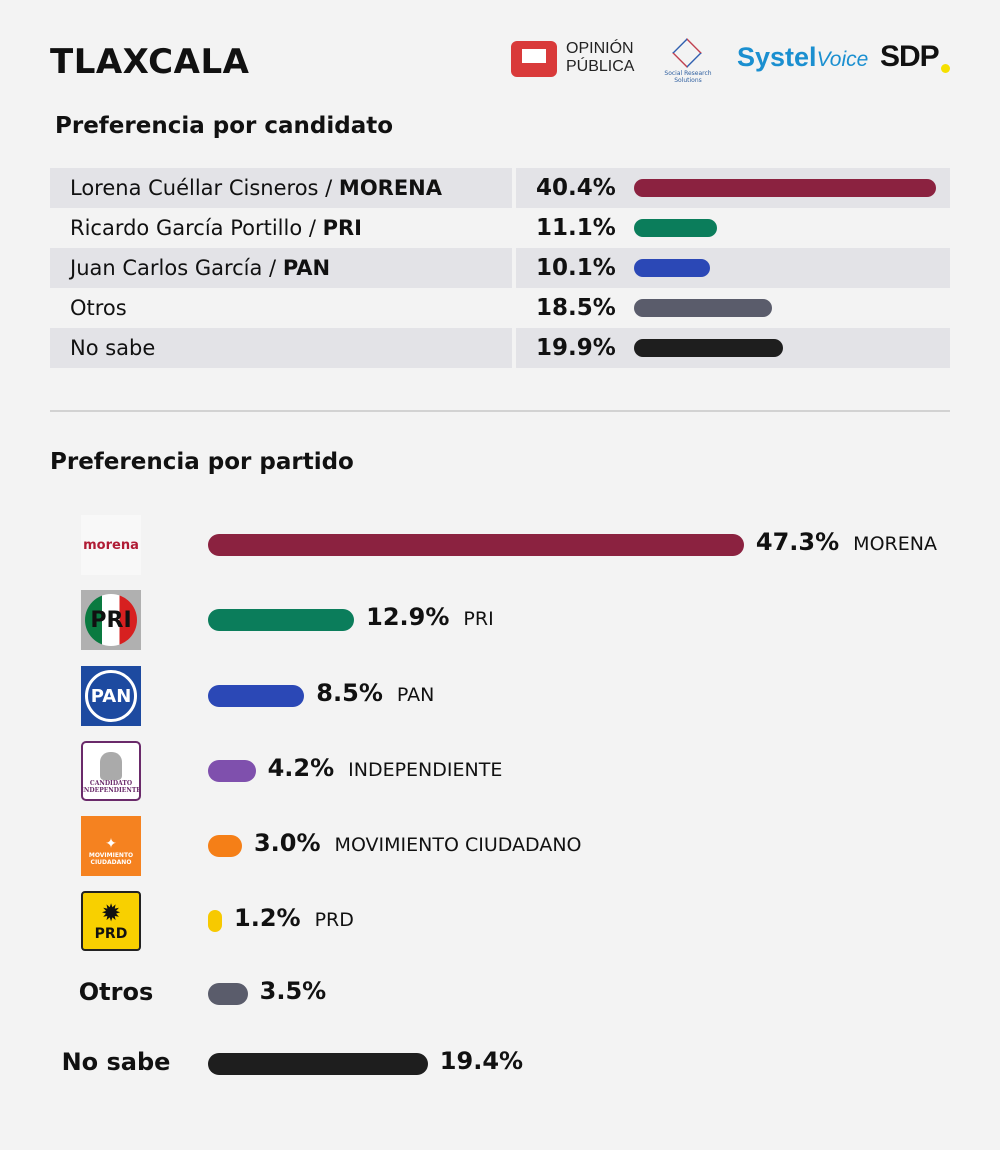 This screenshot has width=1000, height=1150. Describe the element at coordinates (415, 695) in the screenshot. I see `party-name: PAN` at that location.